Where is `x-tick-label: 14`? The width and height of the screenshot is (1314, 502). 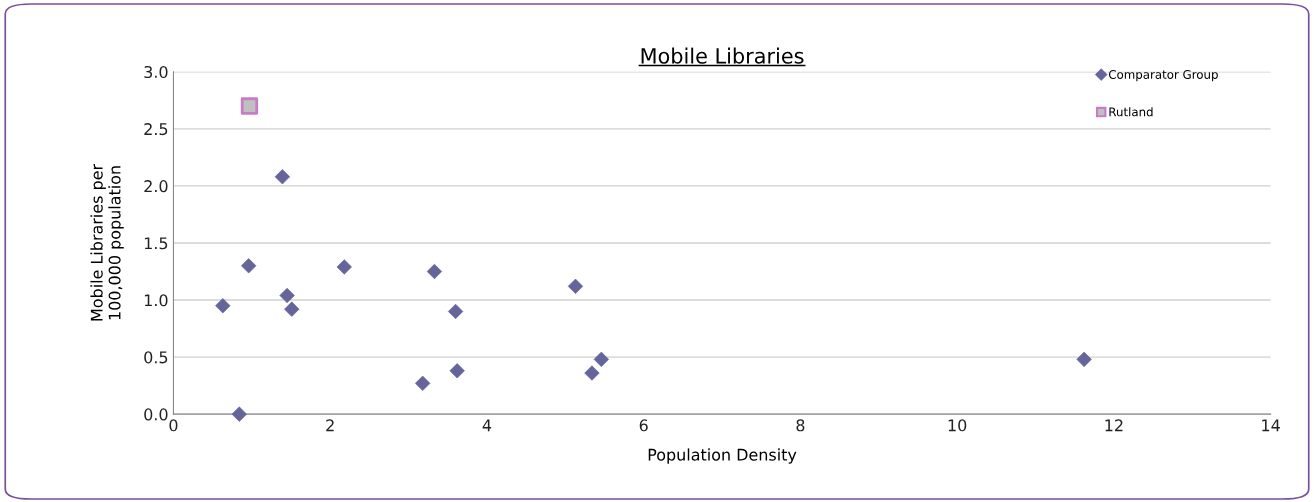 x-tick-label: 14 is located at coordinates (1271, 425).